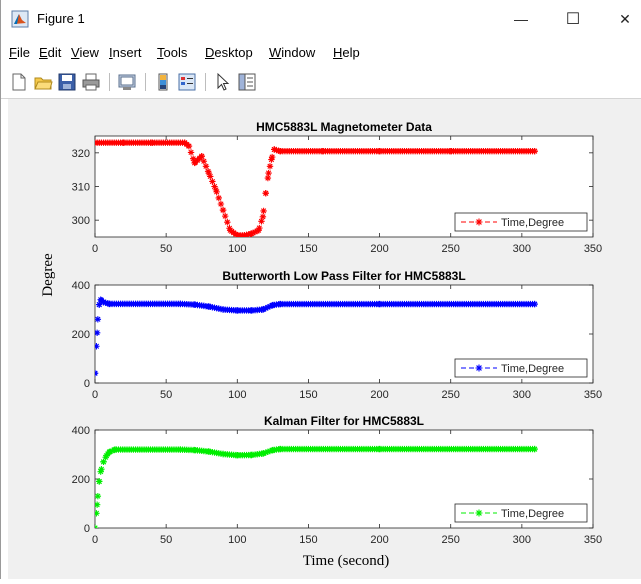 This screenshot has width=641, height=584. I want to click on new-figure-icon, so click(19, 82).